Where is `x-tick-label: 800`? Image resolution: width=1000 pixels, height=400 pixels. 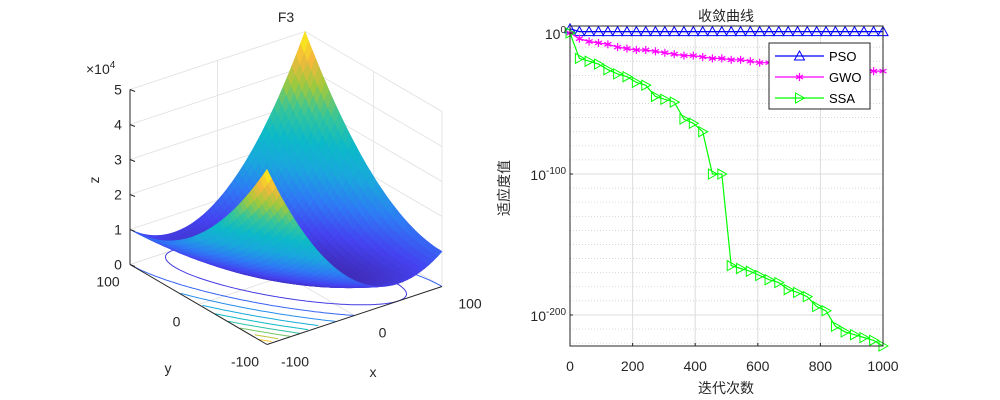
x-tick-label: 800 is located at coordinates (821, 366).